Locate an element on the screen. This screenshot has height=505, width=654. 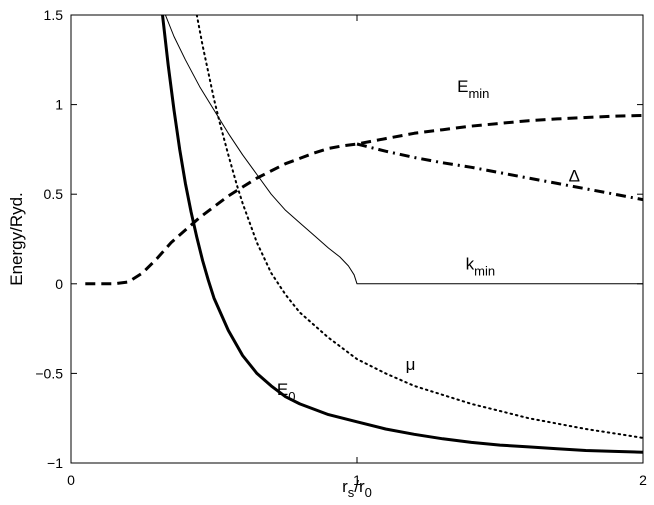
annotation-sub: 0 is located at coordinates (291, 396).